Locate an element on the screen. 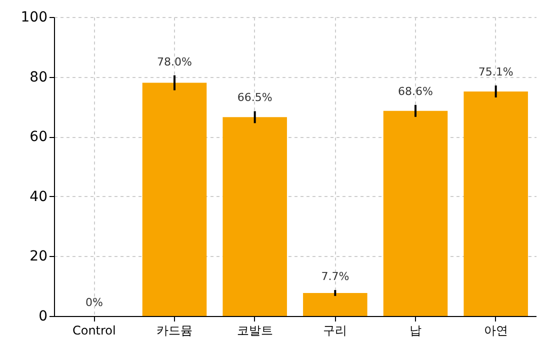 The width and height of the screenshot is (550, 343). x-tick-label: Control is located at coordinates (94, 331).